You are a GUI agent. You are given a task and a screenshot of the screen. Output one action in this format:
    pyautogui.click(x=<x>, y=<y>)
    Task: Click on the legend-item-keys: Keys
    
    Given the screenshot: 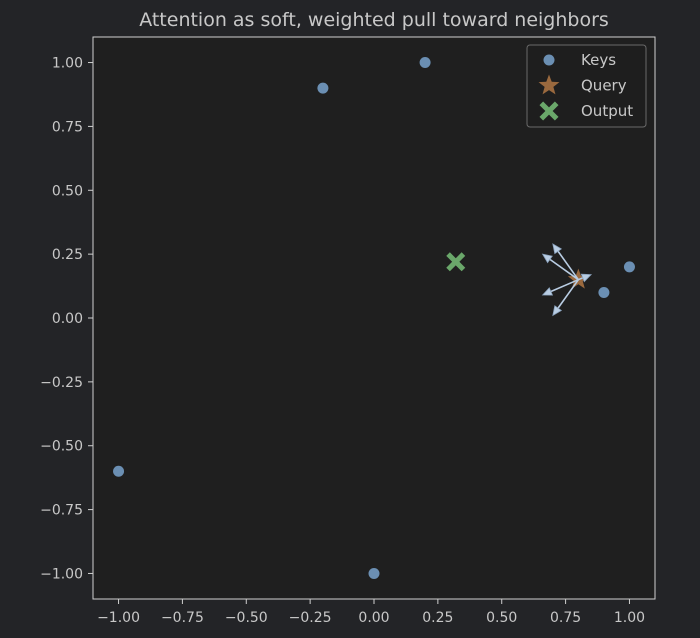 What is the action you would take?
    pyautogui.click(x=579, y=60)
    